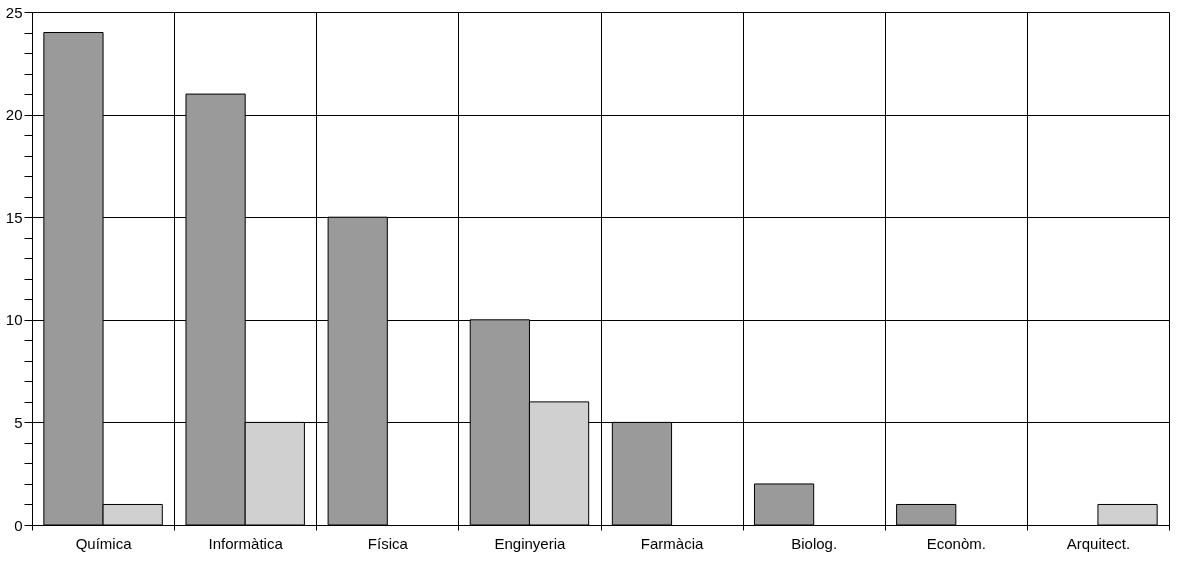  I want to click on x-tick-label: Biolog., so click(814, 543).